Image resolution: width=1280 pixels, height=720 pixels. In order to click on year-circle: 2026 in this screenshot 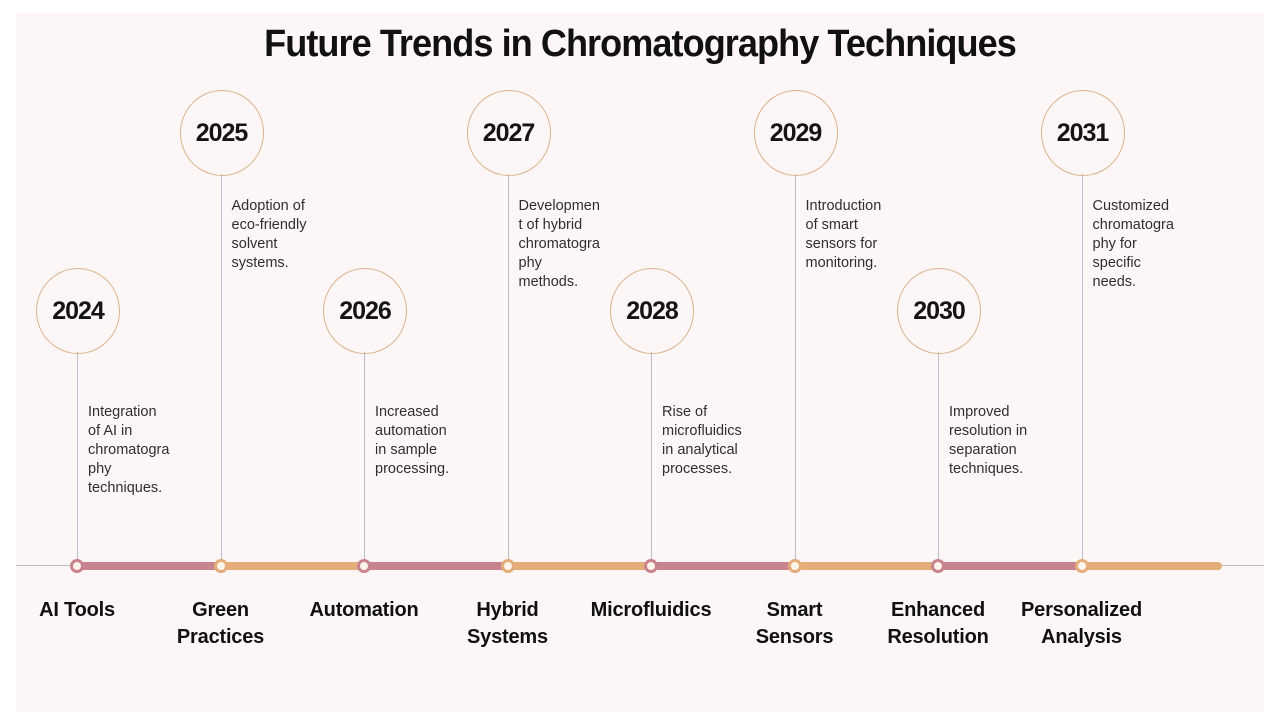, I will do `click(365, 311)`.